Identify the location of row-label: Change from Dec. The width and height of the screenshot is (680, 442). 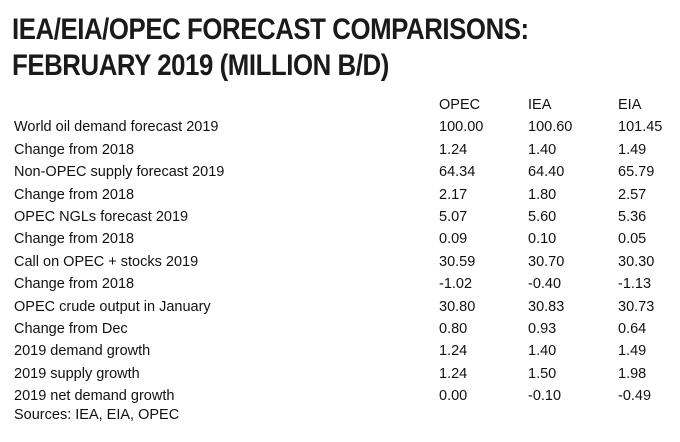
(71, 328).